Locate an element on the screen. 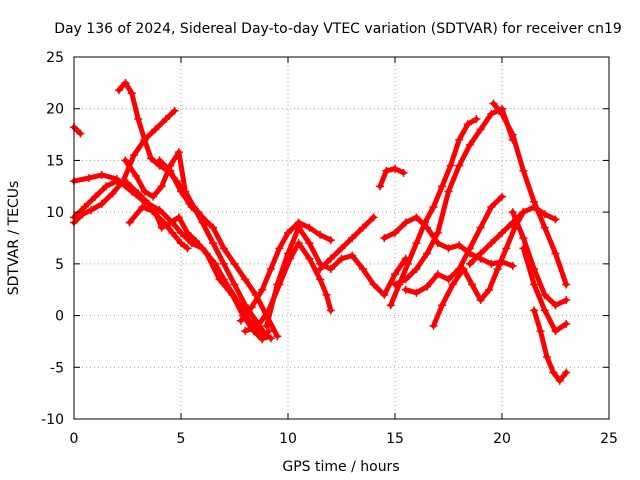 This screenshot has width=640, height=480. x-tick-label: 25 is located at coordinates (609, 439).